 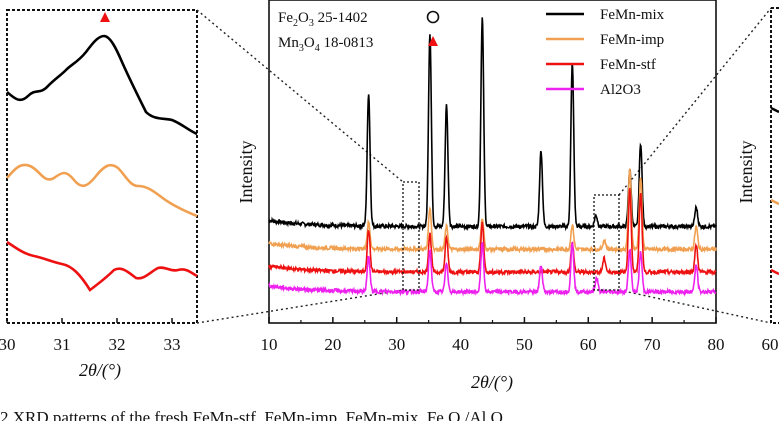 I want to click on main-x-tick-label-70: 70, so click(x=652, y=344).